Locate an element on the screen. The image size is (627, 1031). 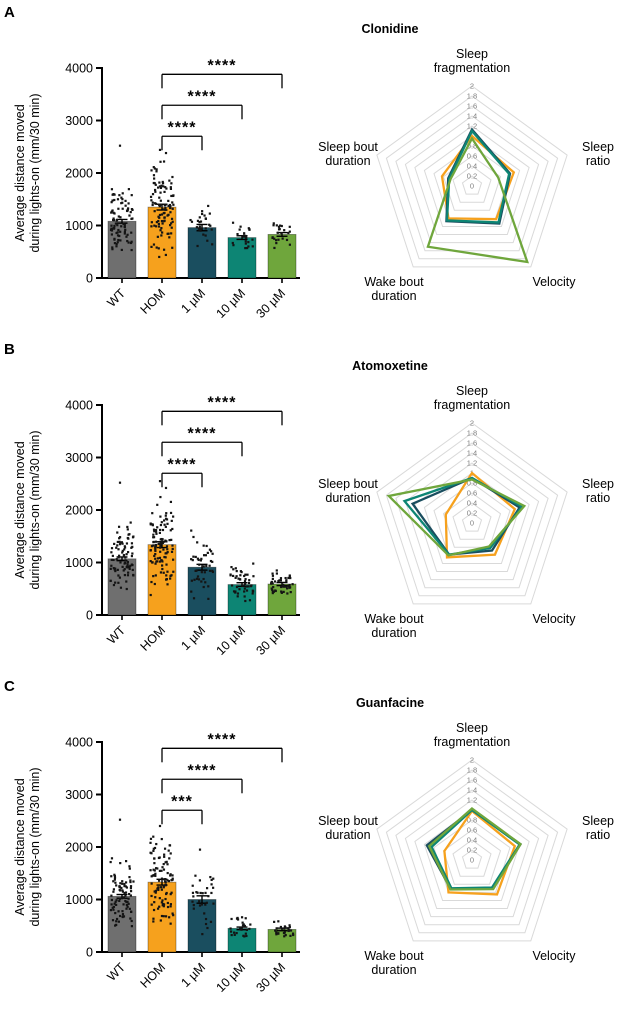
panel-letter-b: B is located at coordinates (9, 349).